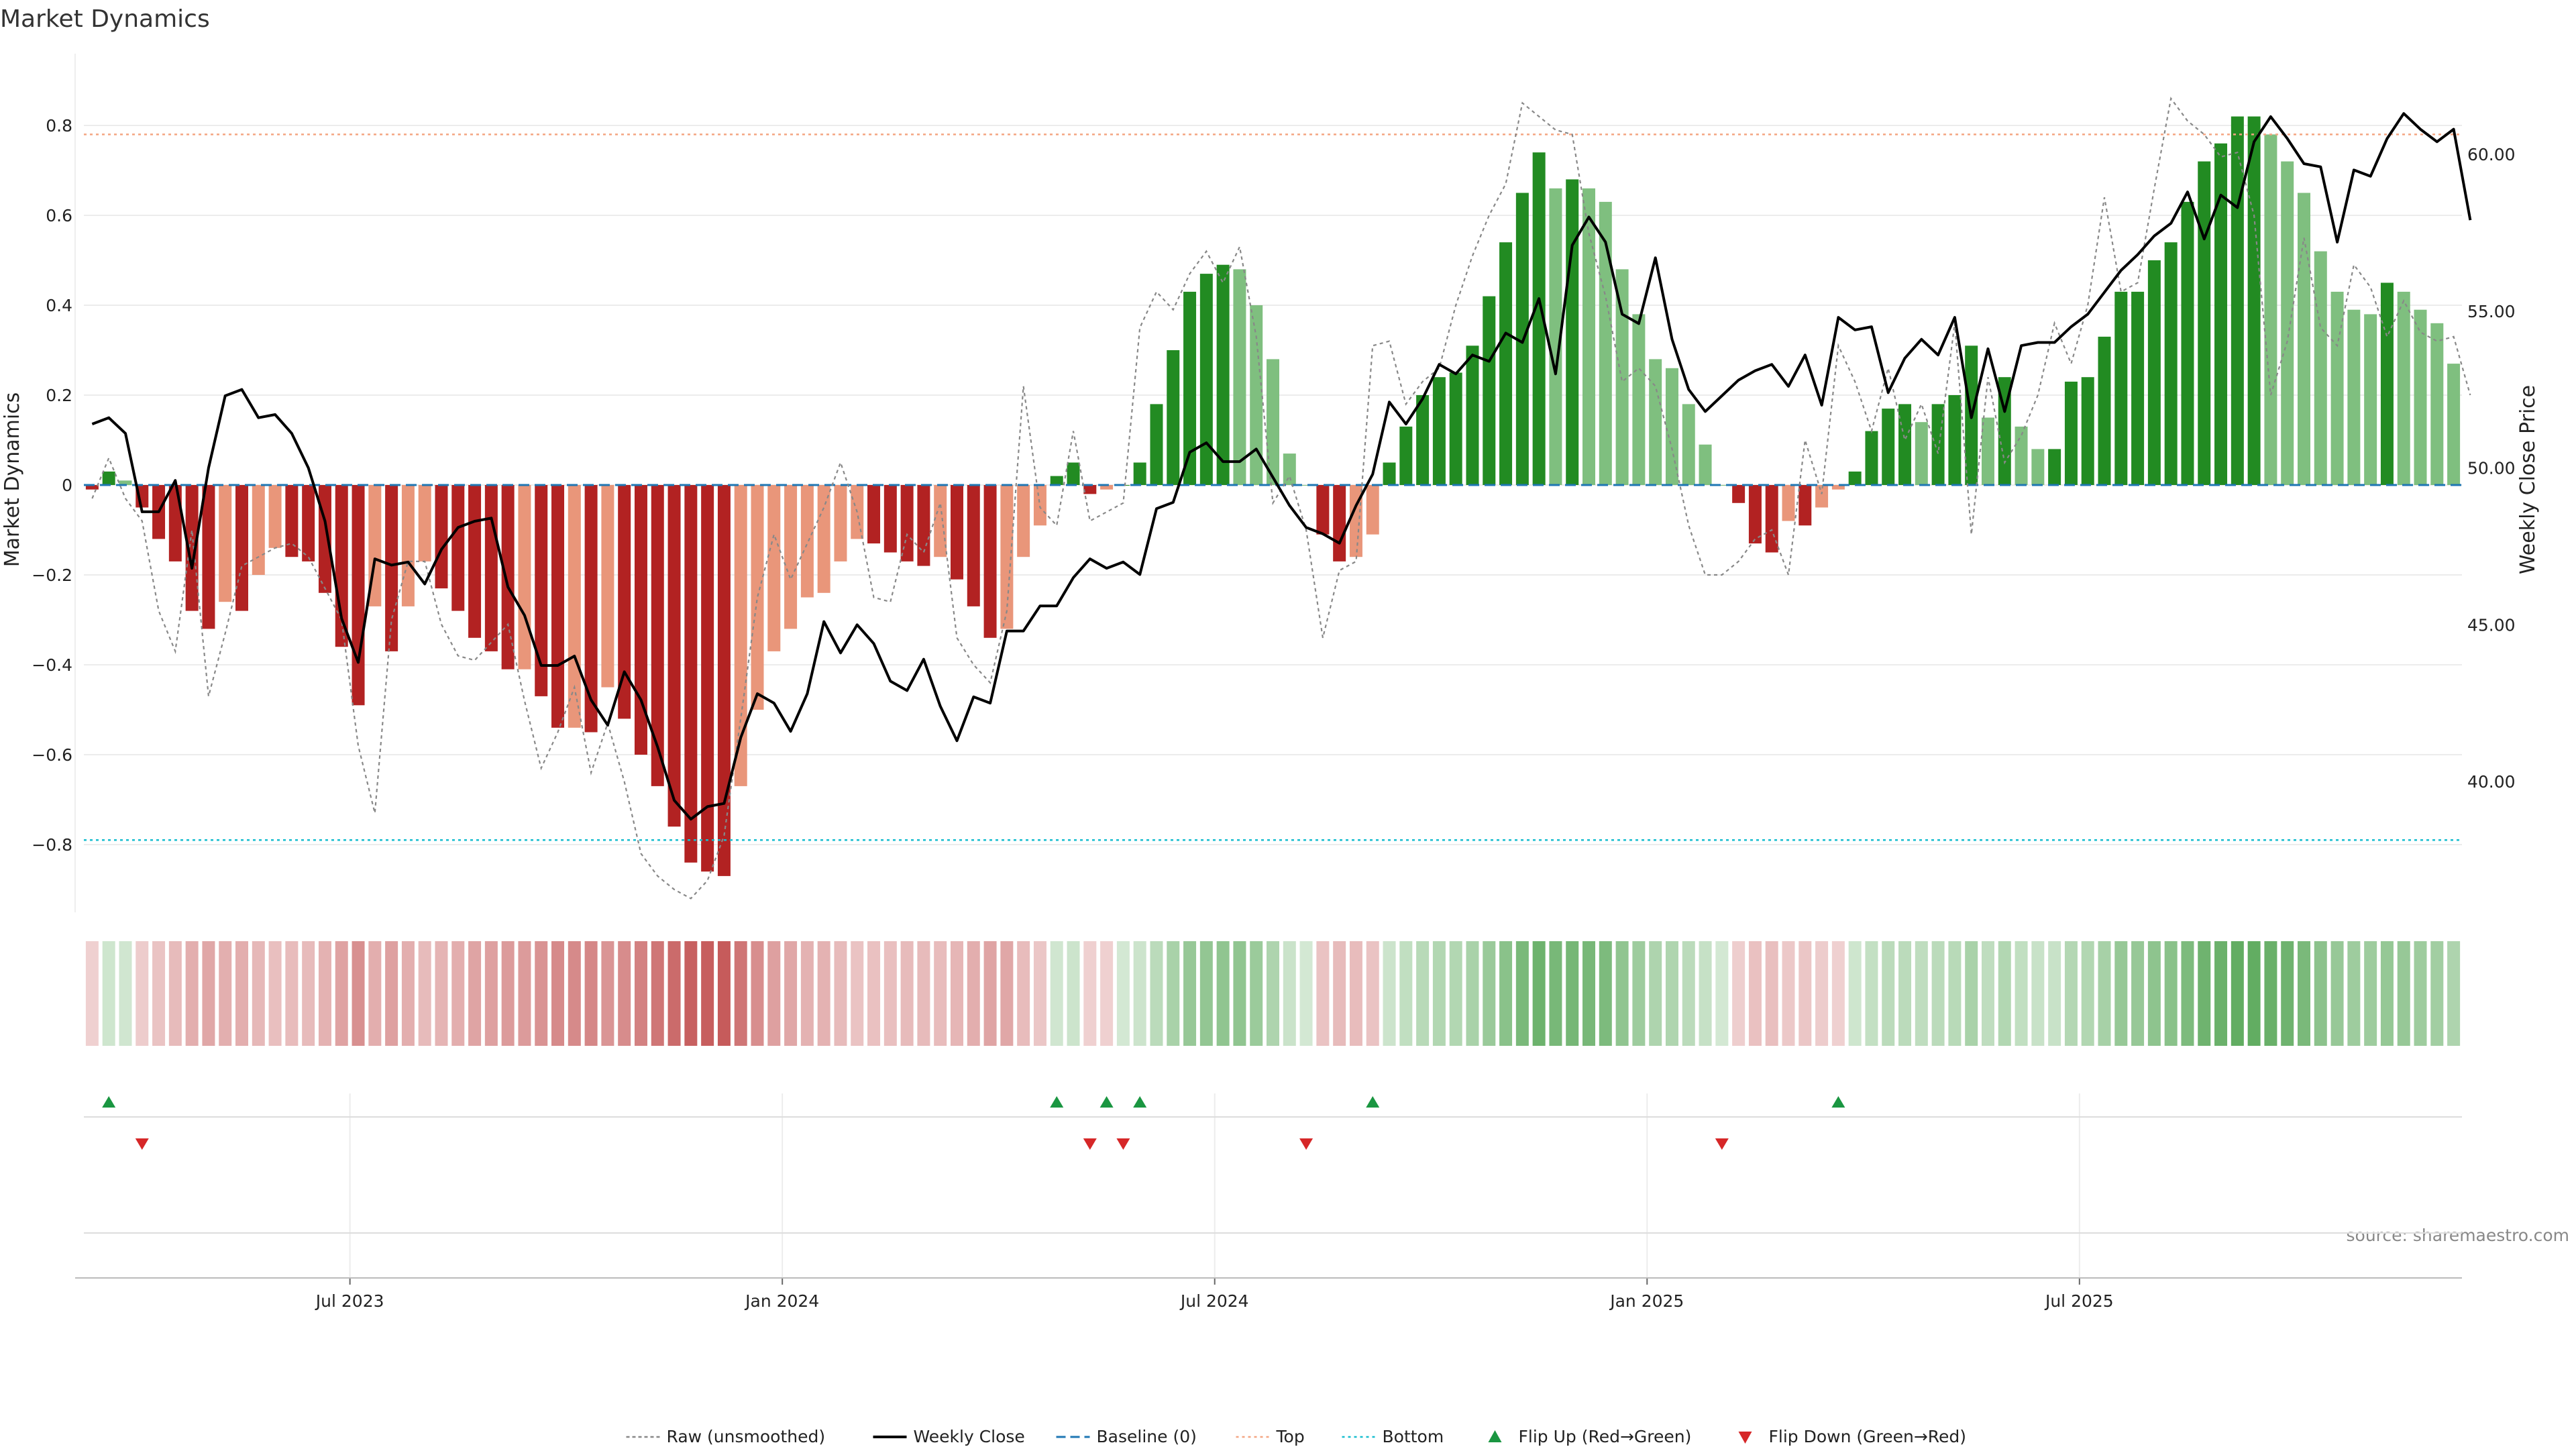 The height and width of the screenshot is (1449, 2576). I want to click on y-tick-label-left: 0.4, so click(59, 305).